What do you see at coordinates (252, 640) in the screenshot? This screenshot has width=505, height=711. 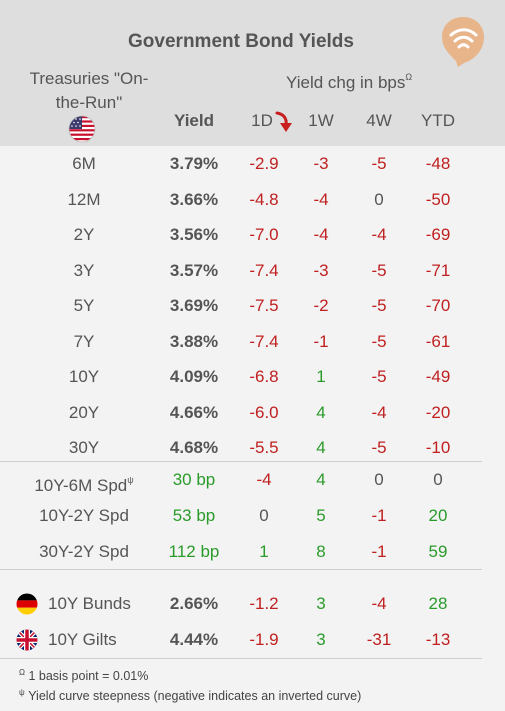 I see `international-row: 10Y Gilts 4.44% -1.9 3 -31 -13` at bounding box center [252, 640].